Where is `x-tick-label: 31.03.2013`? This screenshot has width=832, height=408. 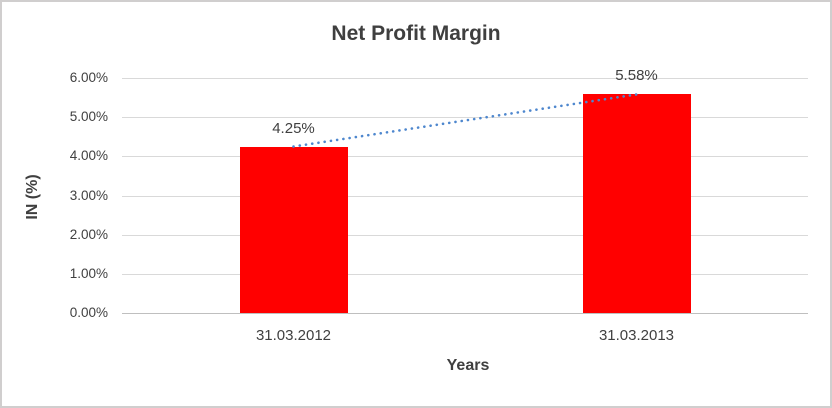
x-tick-label: 31.03.2013 is located at coordinates (636, 335).